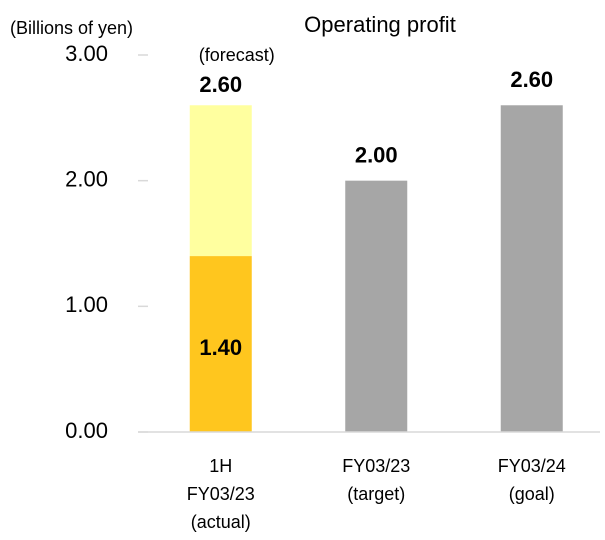  I want to click on data-label: 2.60, so click(531, 79).